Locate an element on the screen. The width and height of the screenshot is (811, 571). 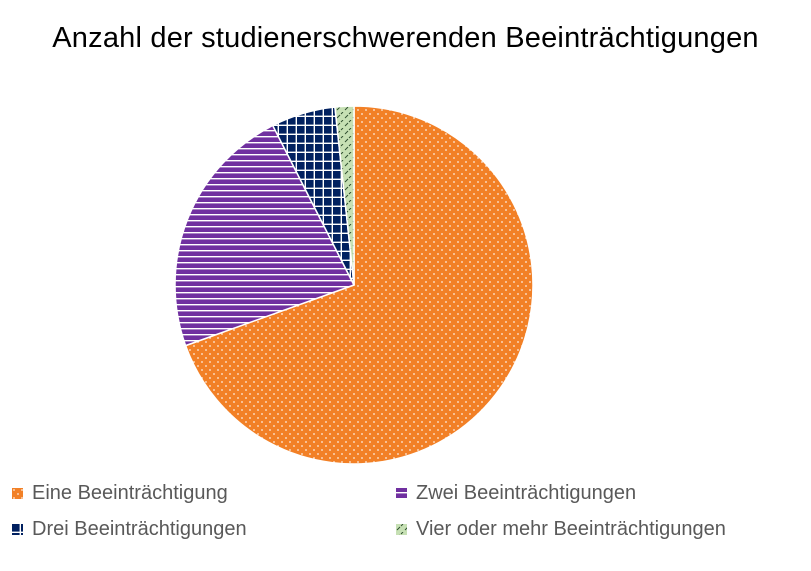
legend-item-3: Drei Beeinträchtigungen is located at coordinates (129, 529).